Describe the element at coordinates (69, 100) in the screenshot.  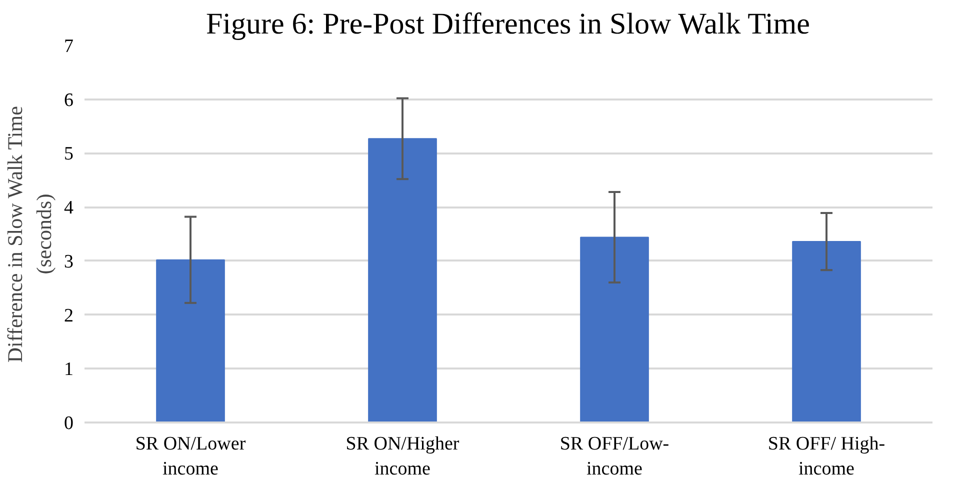
I see `y-tick-label: 6` at that location.